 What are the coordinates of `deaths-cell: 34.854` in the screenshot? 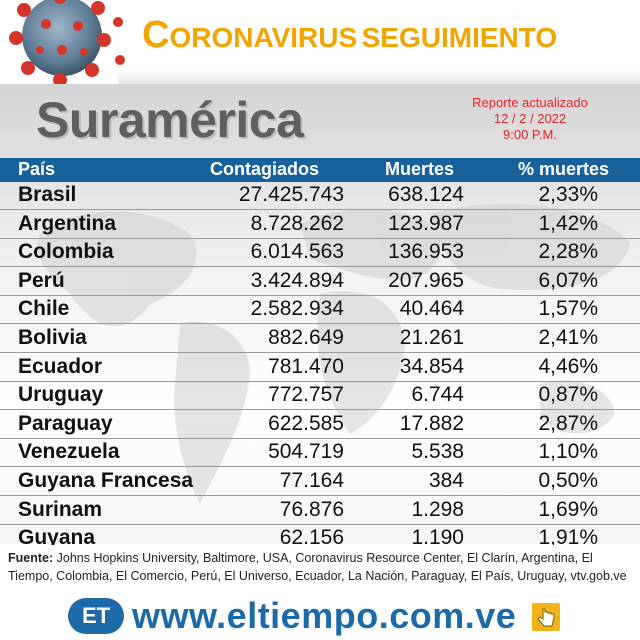 It's located at (431, 366).